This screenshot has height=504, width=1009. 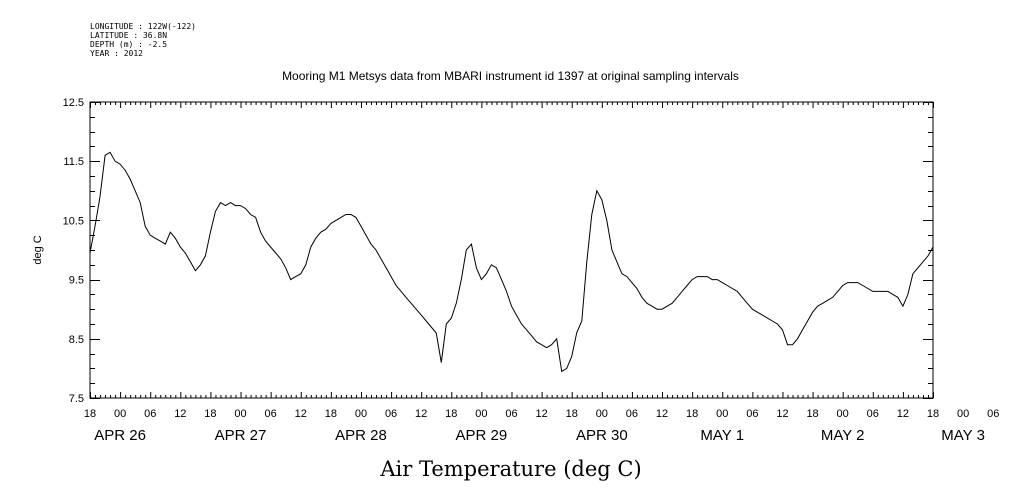 What do you see at coordinates (129, 44) in the screenshot?
I see `depth-text: DEPTH (m) : -2.5` at bounding box center [129, 44].